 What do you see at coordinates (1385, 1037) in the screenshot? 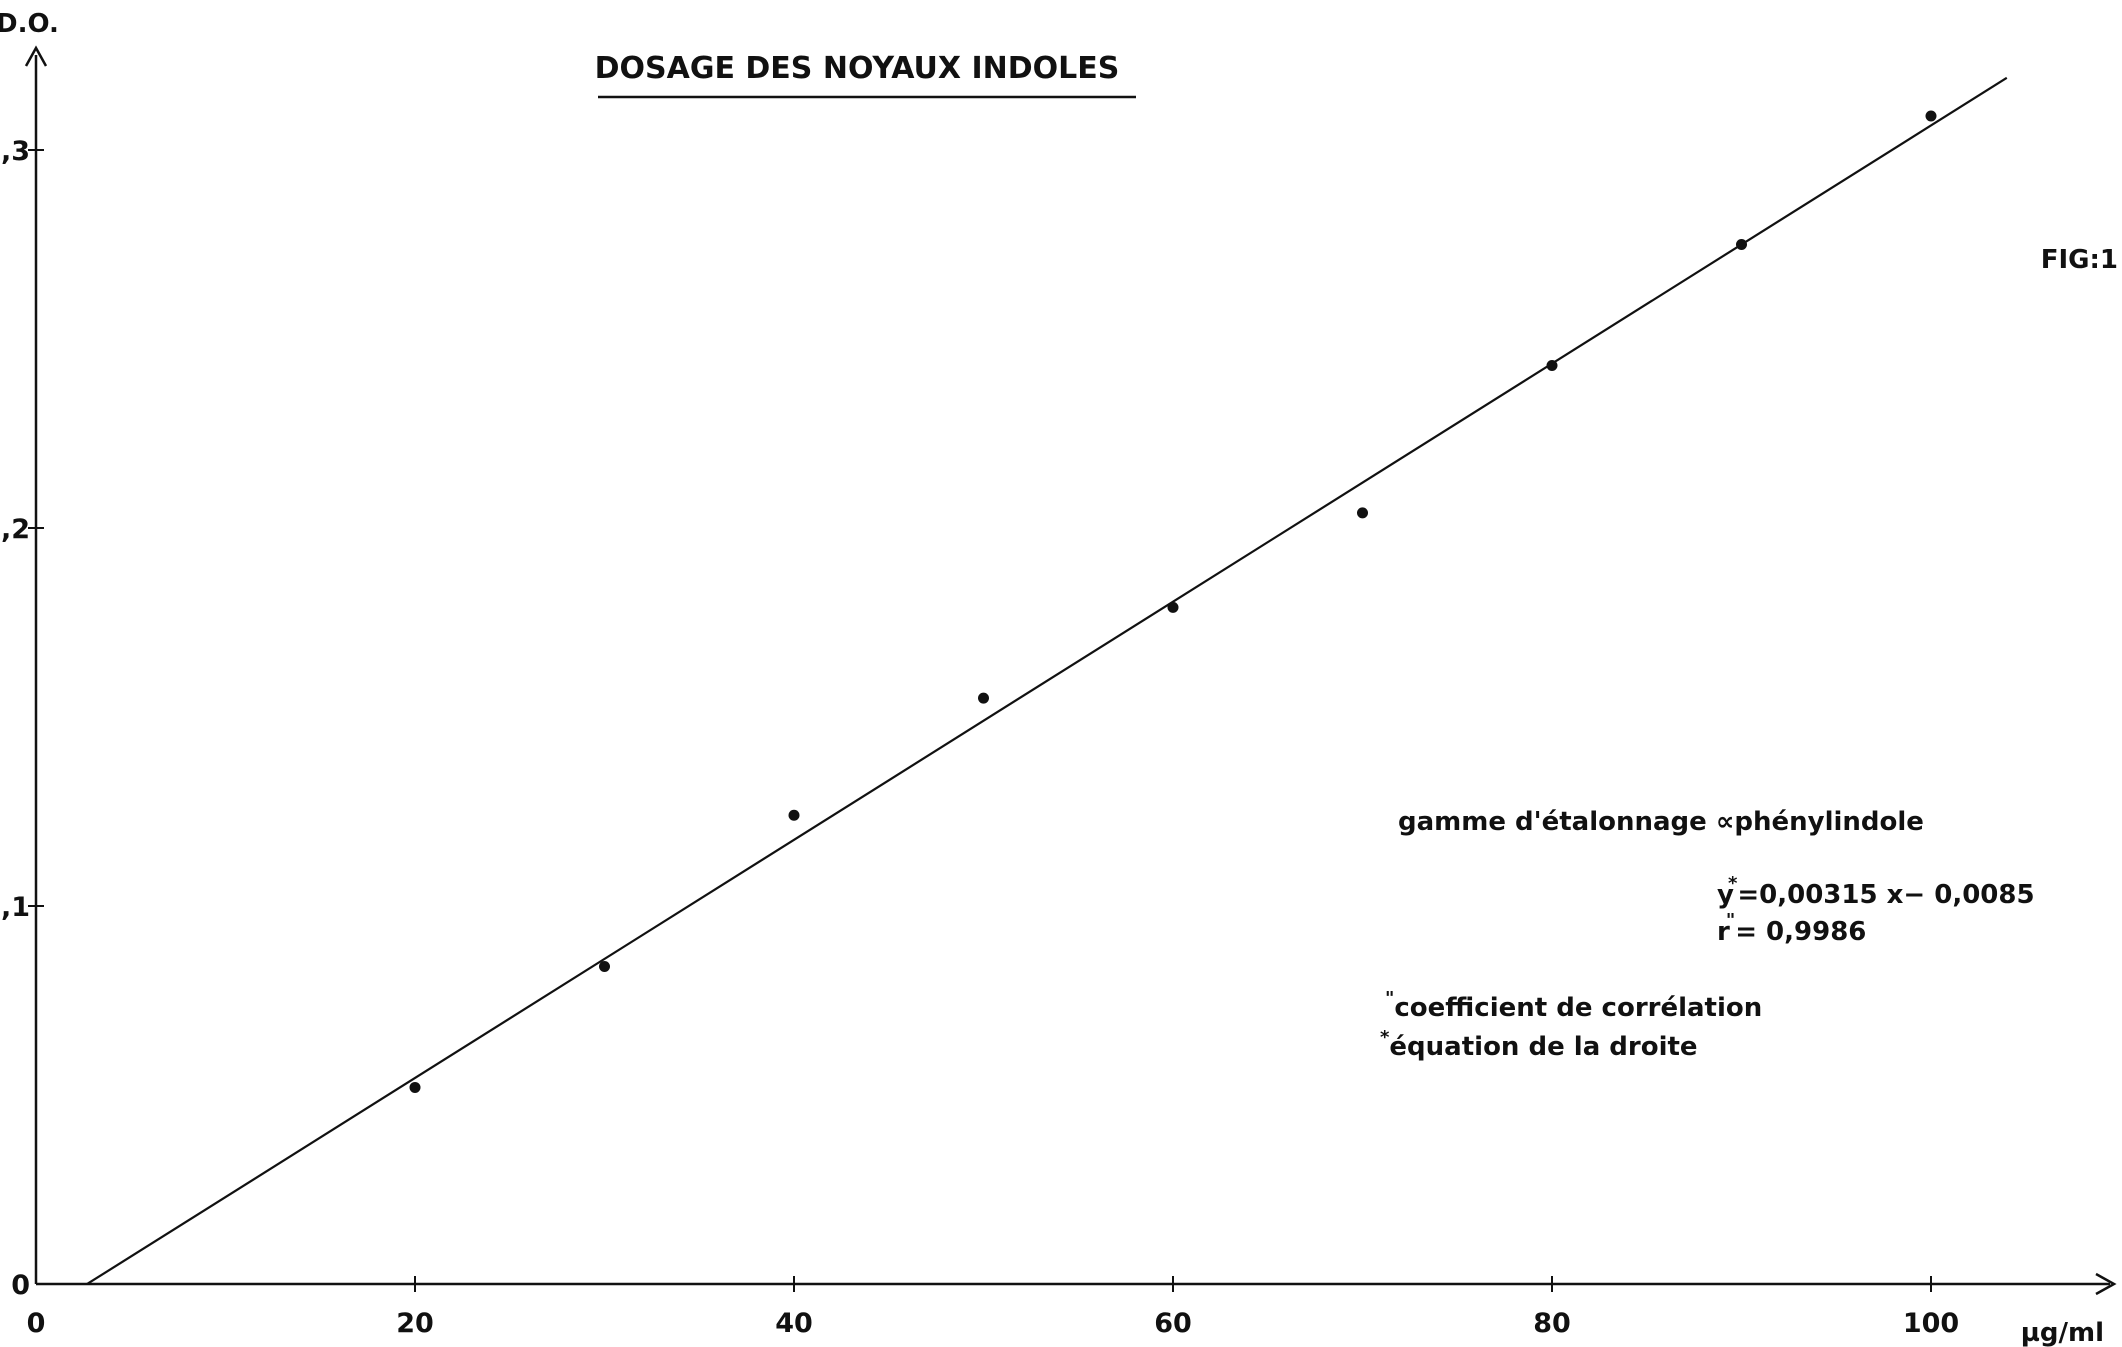
I see `legend-equation-mark: *` at bounding box center [1385, 1037].